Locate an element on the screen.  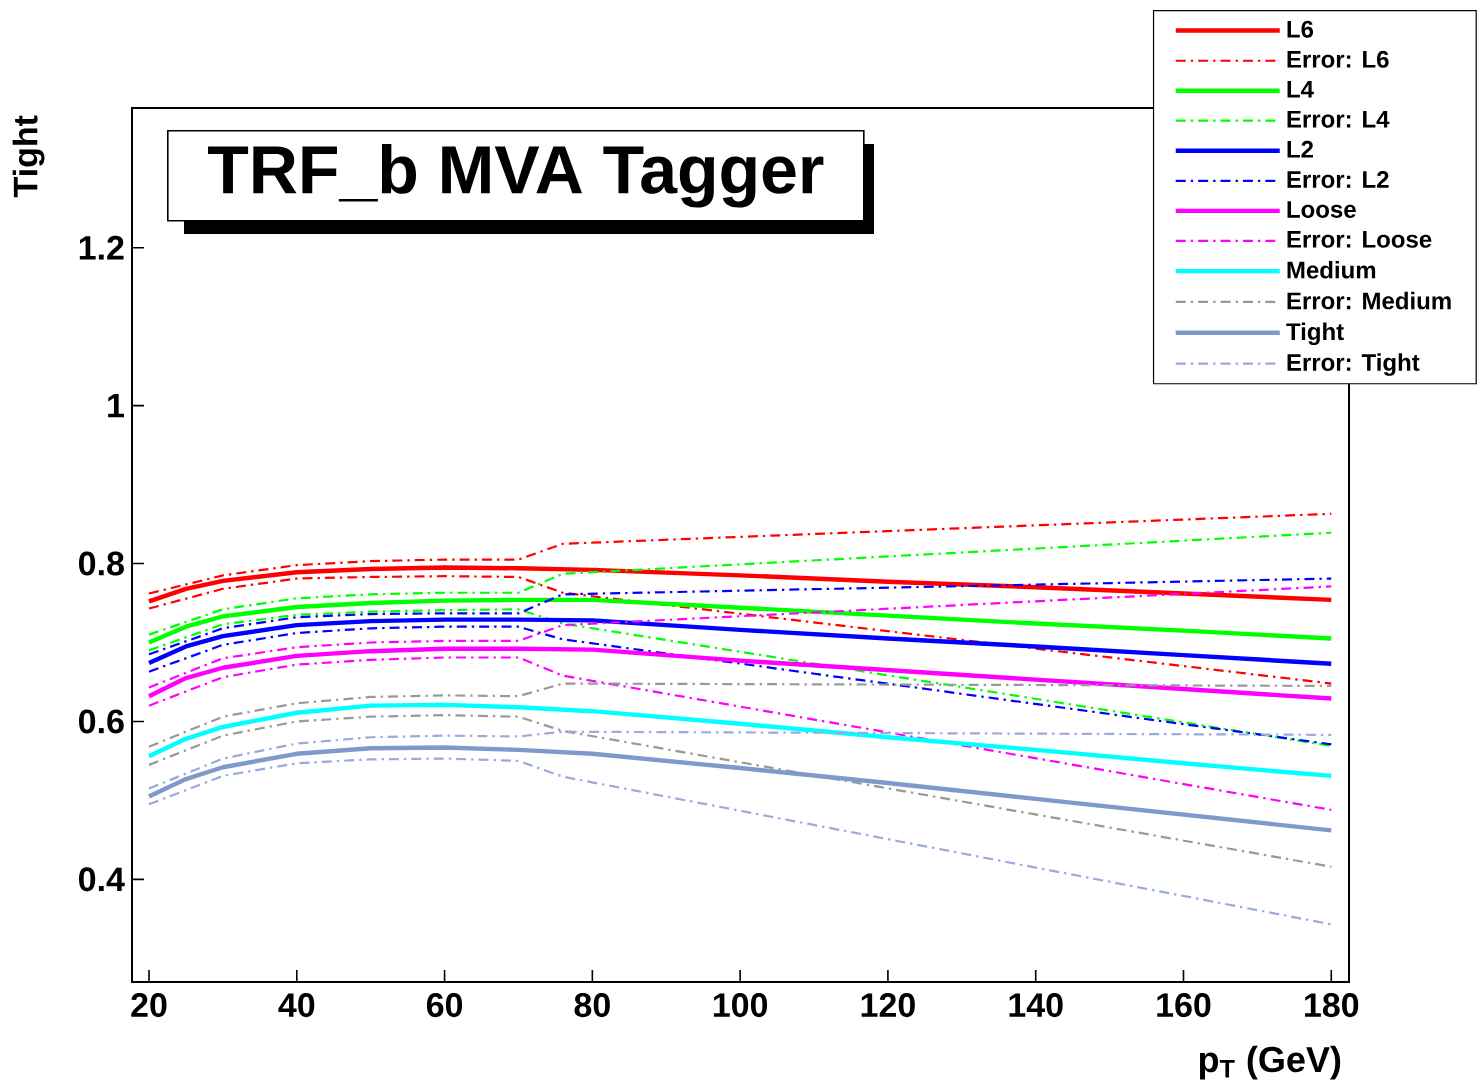
x-tick-label: 40 is located at coordinates (296, 1005).